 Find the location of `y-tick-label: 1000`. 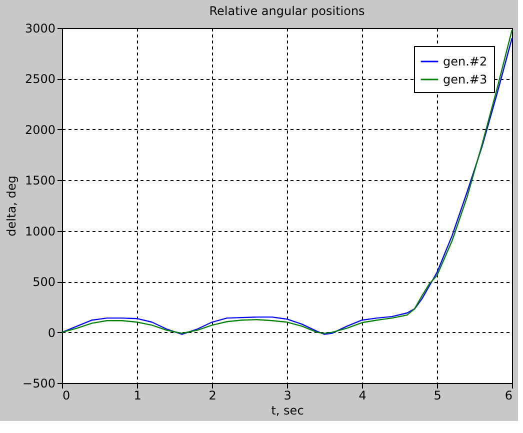

y-tick-label: 1000 is located at coordinates (40, 231).